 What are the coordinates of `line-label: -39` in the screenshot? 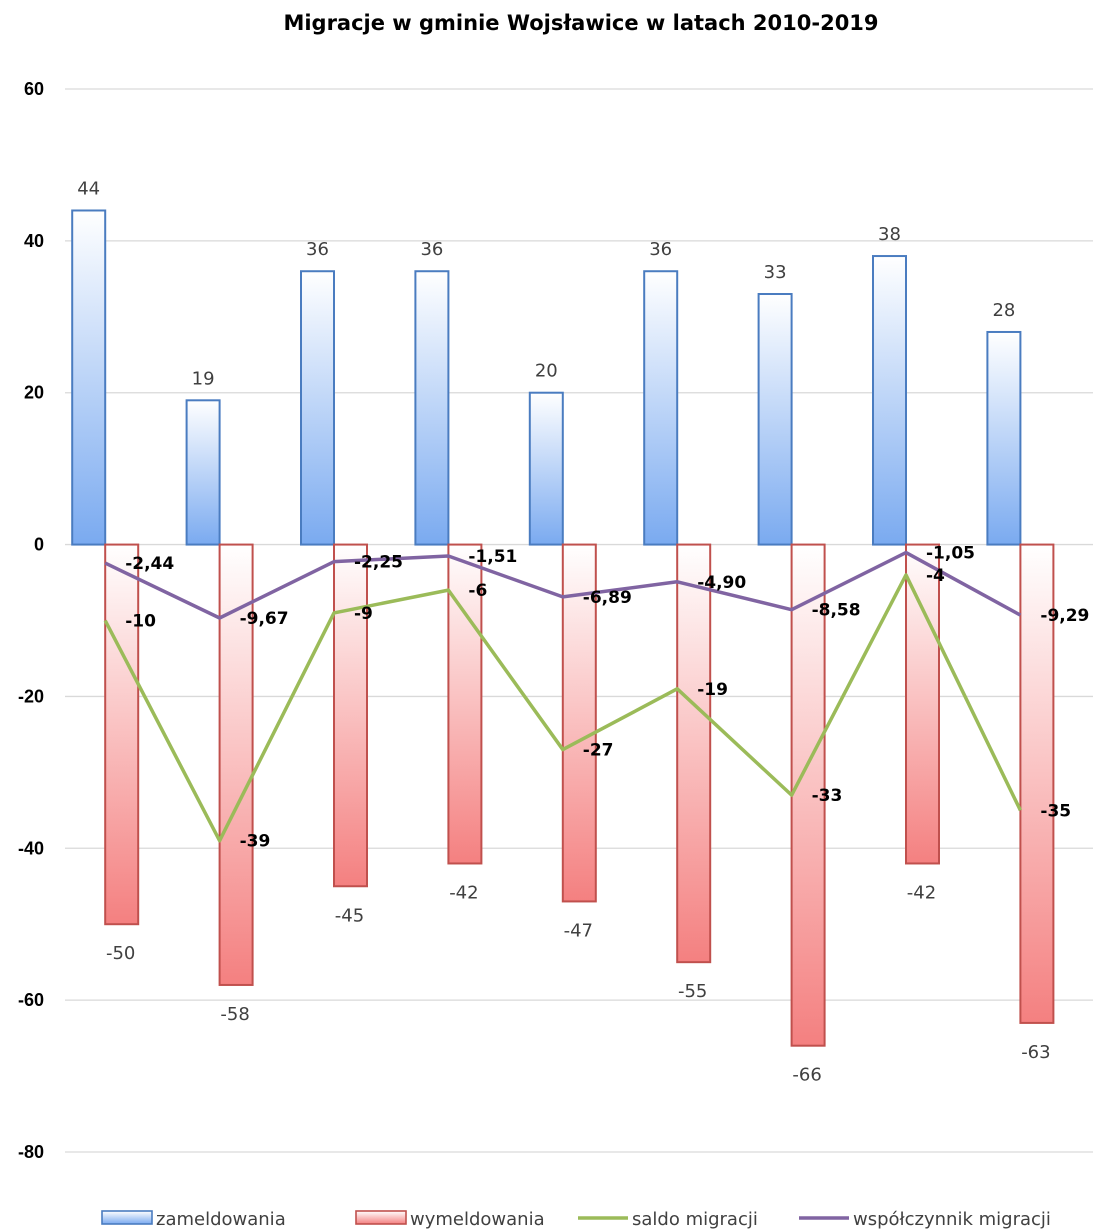 It's located at (255, 842).